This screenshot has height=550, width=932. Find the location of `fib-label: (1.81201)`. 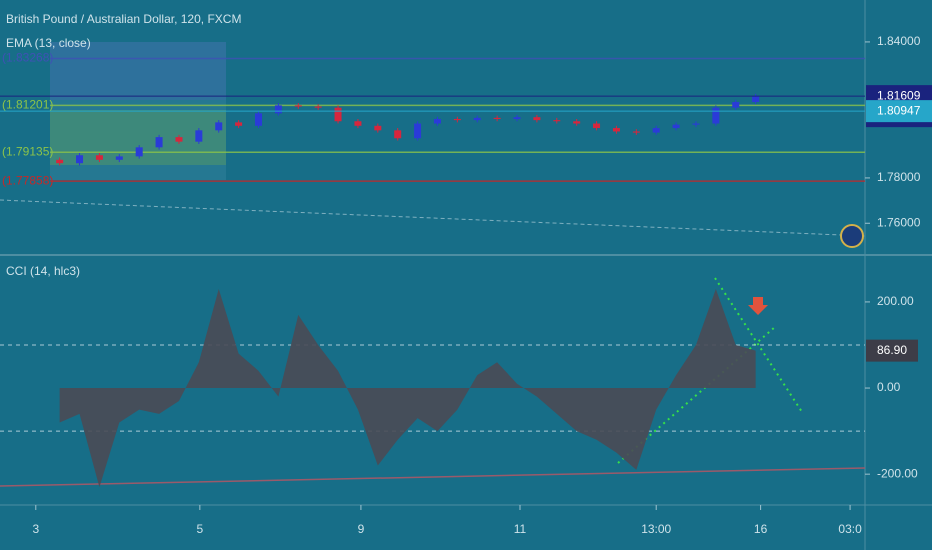

fib-label: (1.81201) is located at coordinates (27, 105).